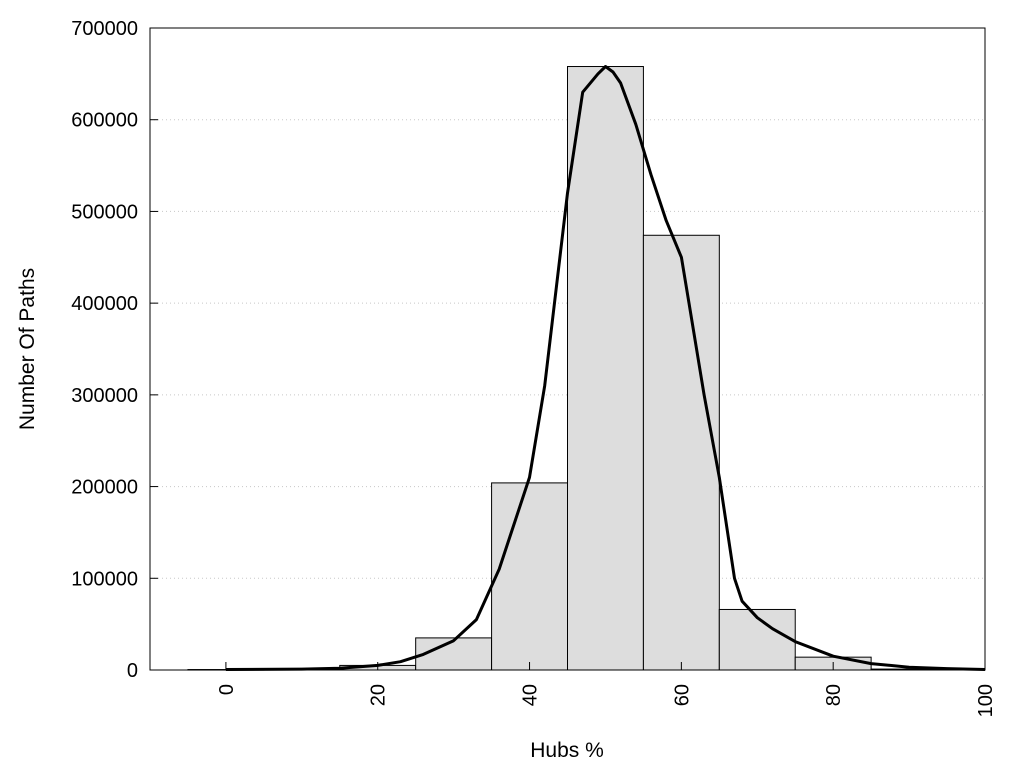  I want to click on y-tick-label: 100000, so click(104, 579).